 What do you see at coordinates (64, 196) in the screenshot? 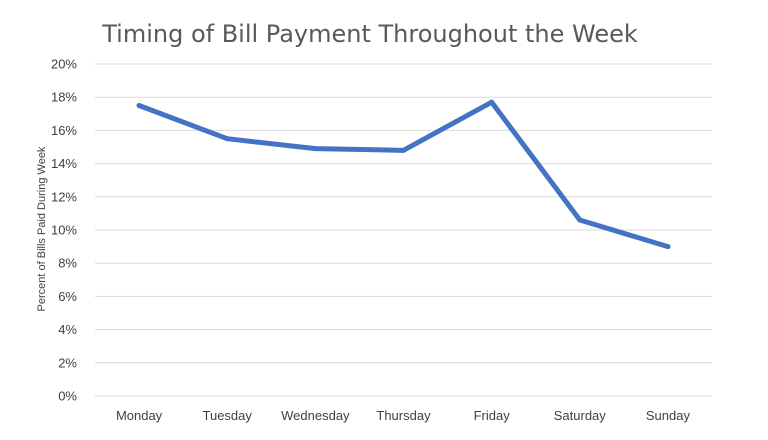
I see `y-tick-label: 12%` at bounding box center [64, 196].